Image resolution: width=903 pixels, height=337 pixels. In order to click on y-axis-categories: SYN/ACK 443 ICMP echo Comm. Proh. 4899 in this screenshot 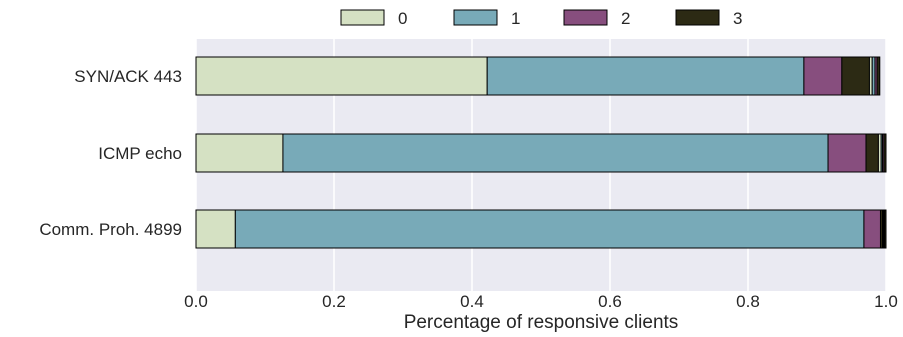, I will do `click(110, 153)`.